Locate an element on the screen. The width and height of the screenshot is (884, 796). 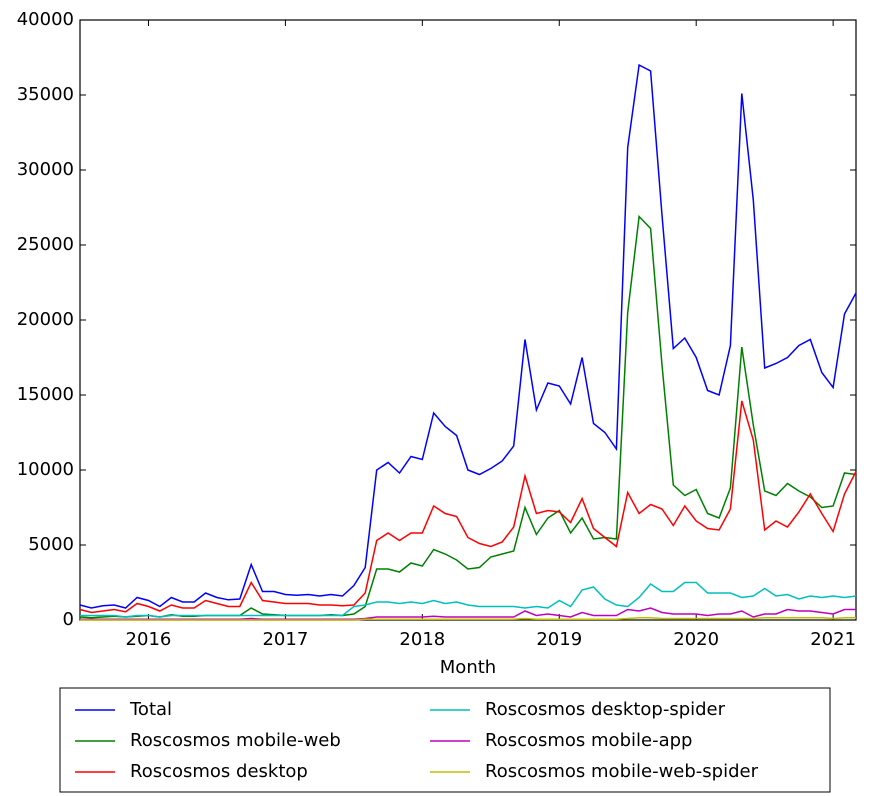
y-tick-label: 20000 is located at coordinates (45, 319).